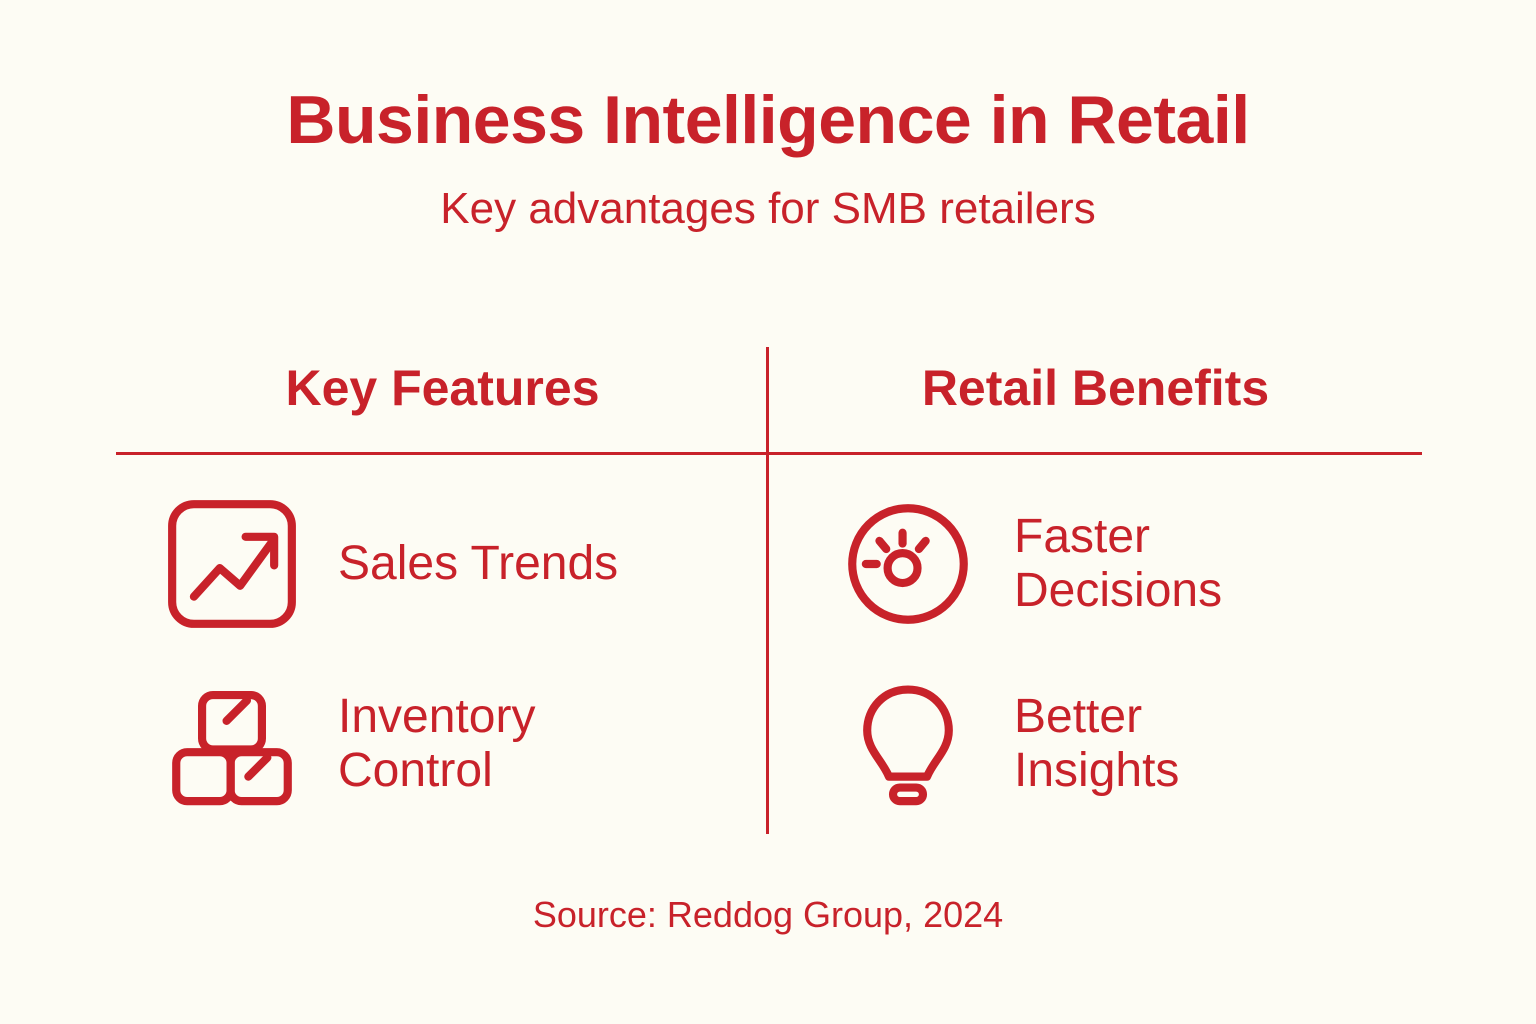  What do you see at coordinates (908, 564) in the screenshot?
I see `gauge-speedometer-icon` at bounding box center [908, 564].